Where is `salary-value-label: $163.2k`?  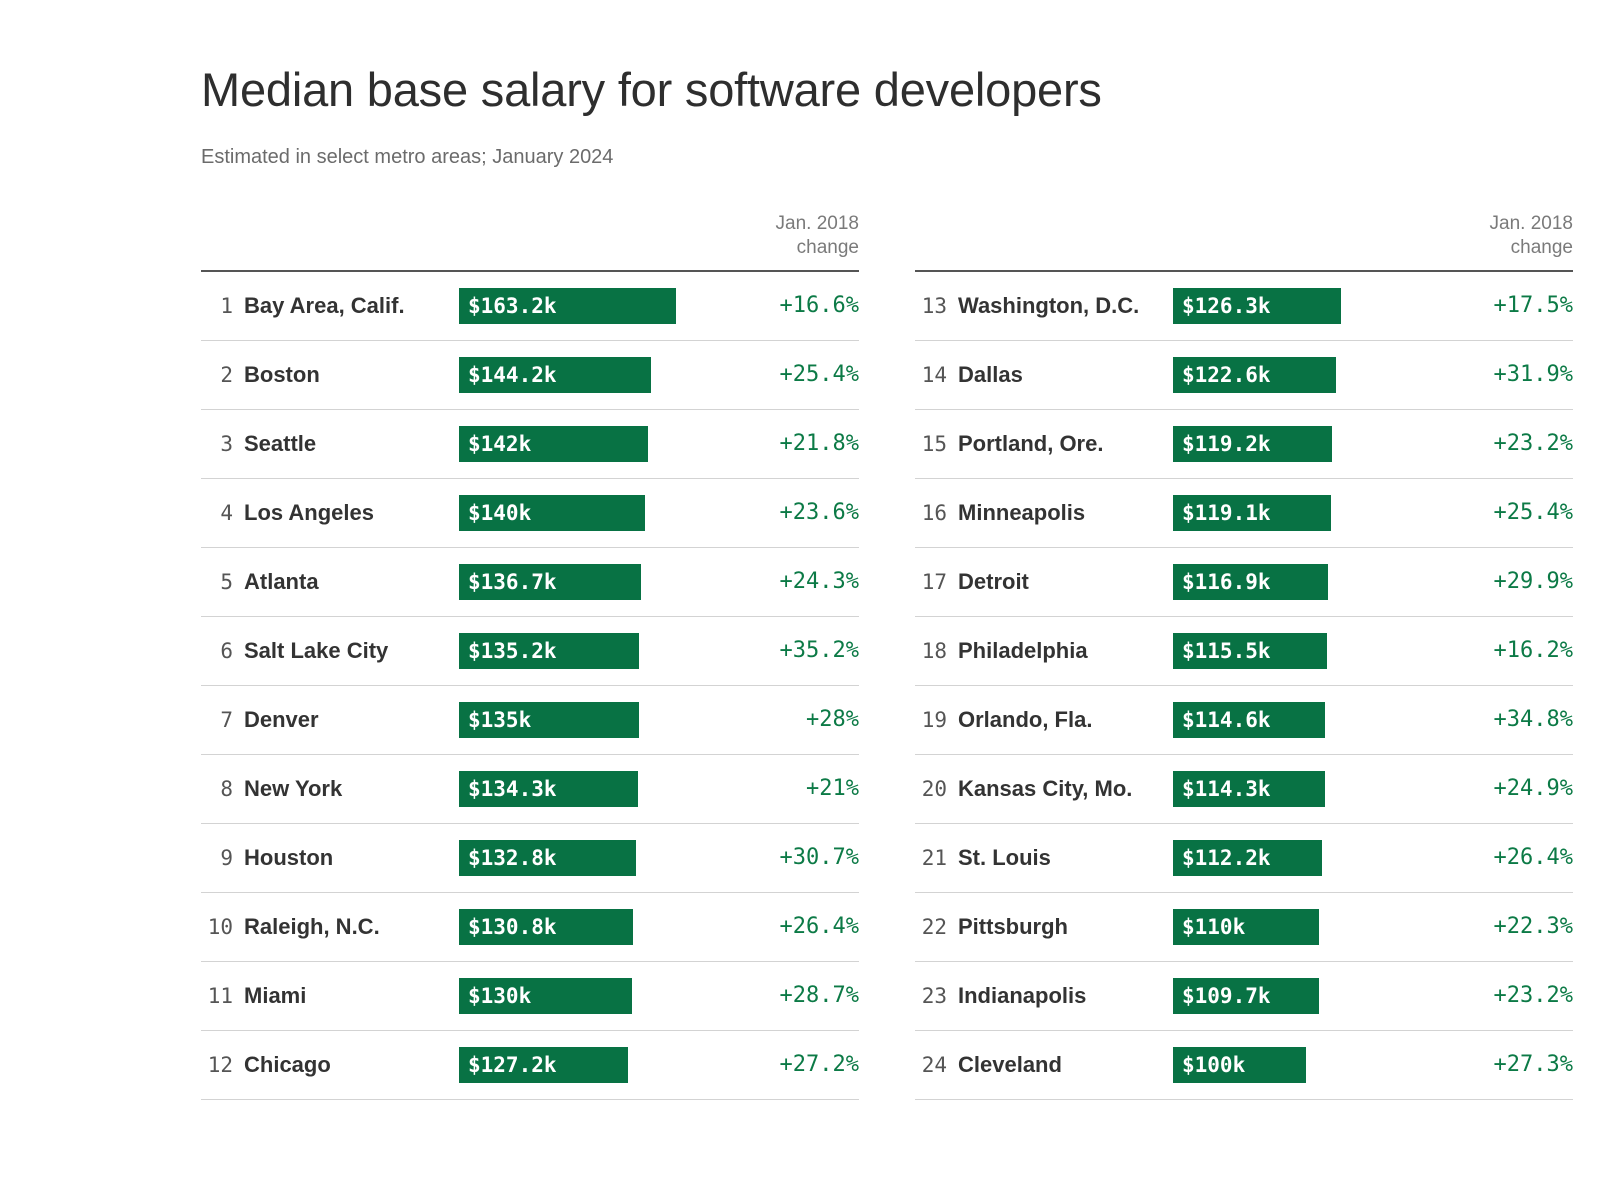 salary-value-label: $163.2k is located at coordinates (512, 306).